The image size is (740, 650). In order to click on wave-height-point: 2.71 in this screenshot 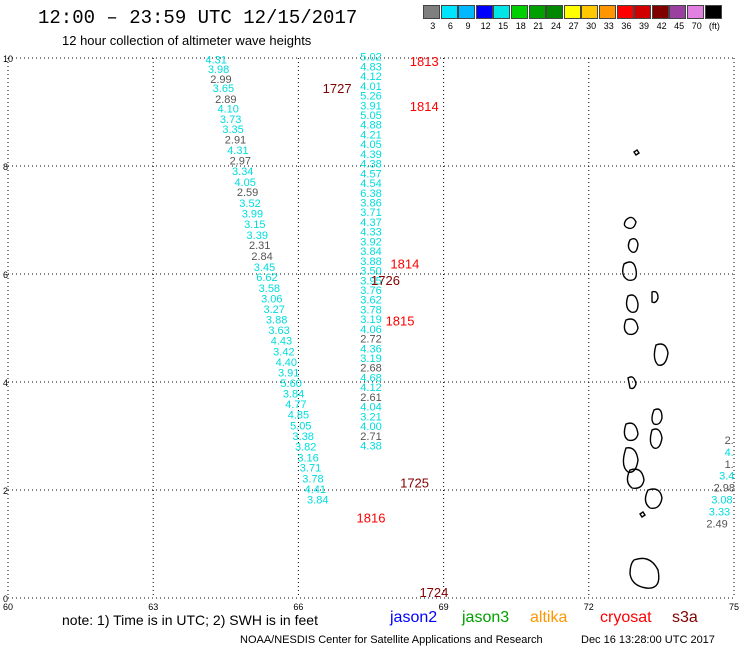, I will do `click(370, 437)`.